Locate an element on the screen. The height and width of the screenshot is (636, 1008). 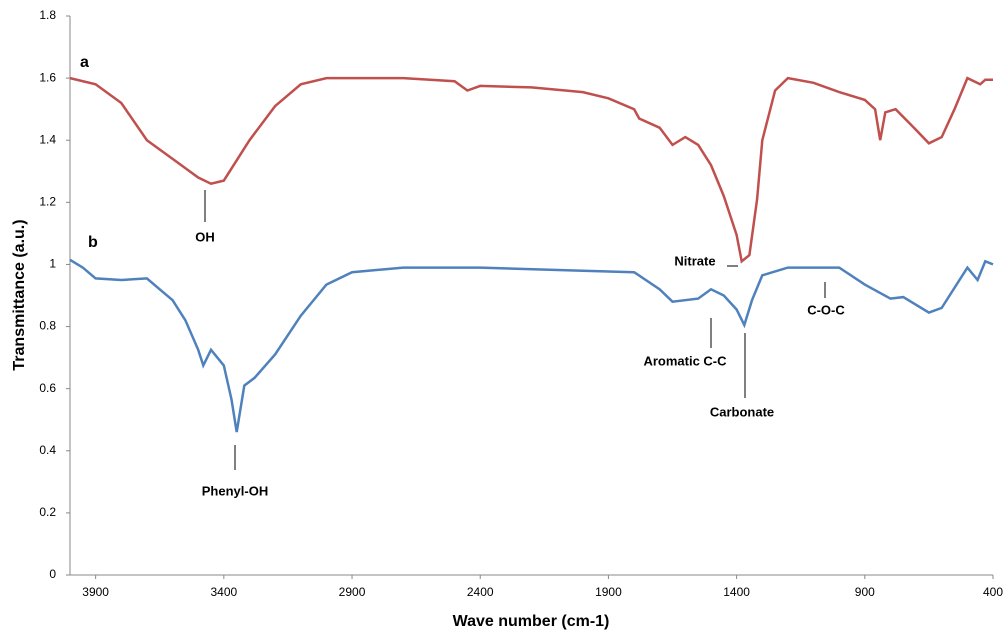
annotation: Nitrate is located at coordinates (694, 260).